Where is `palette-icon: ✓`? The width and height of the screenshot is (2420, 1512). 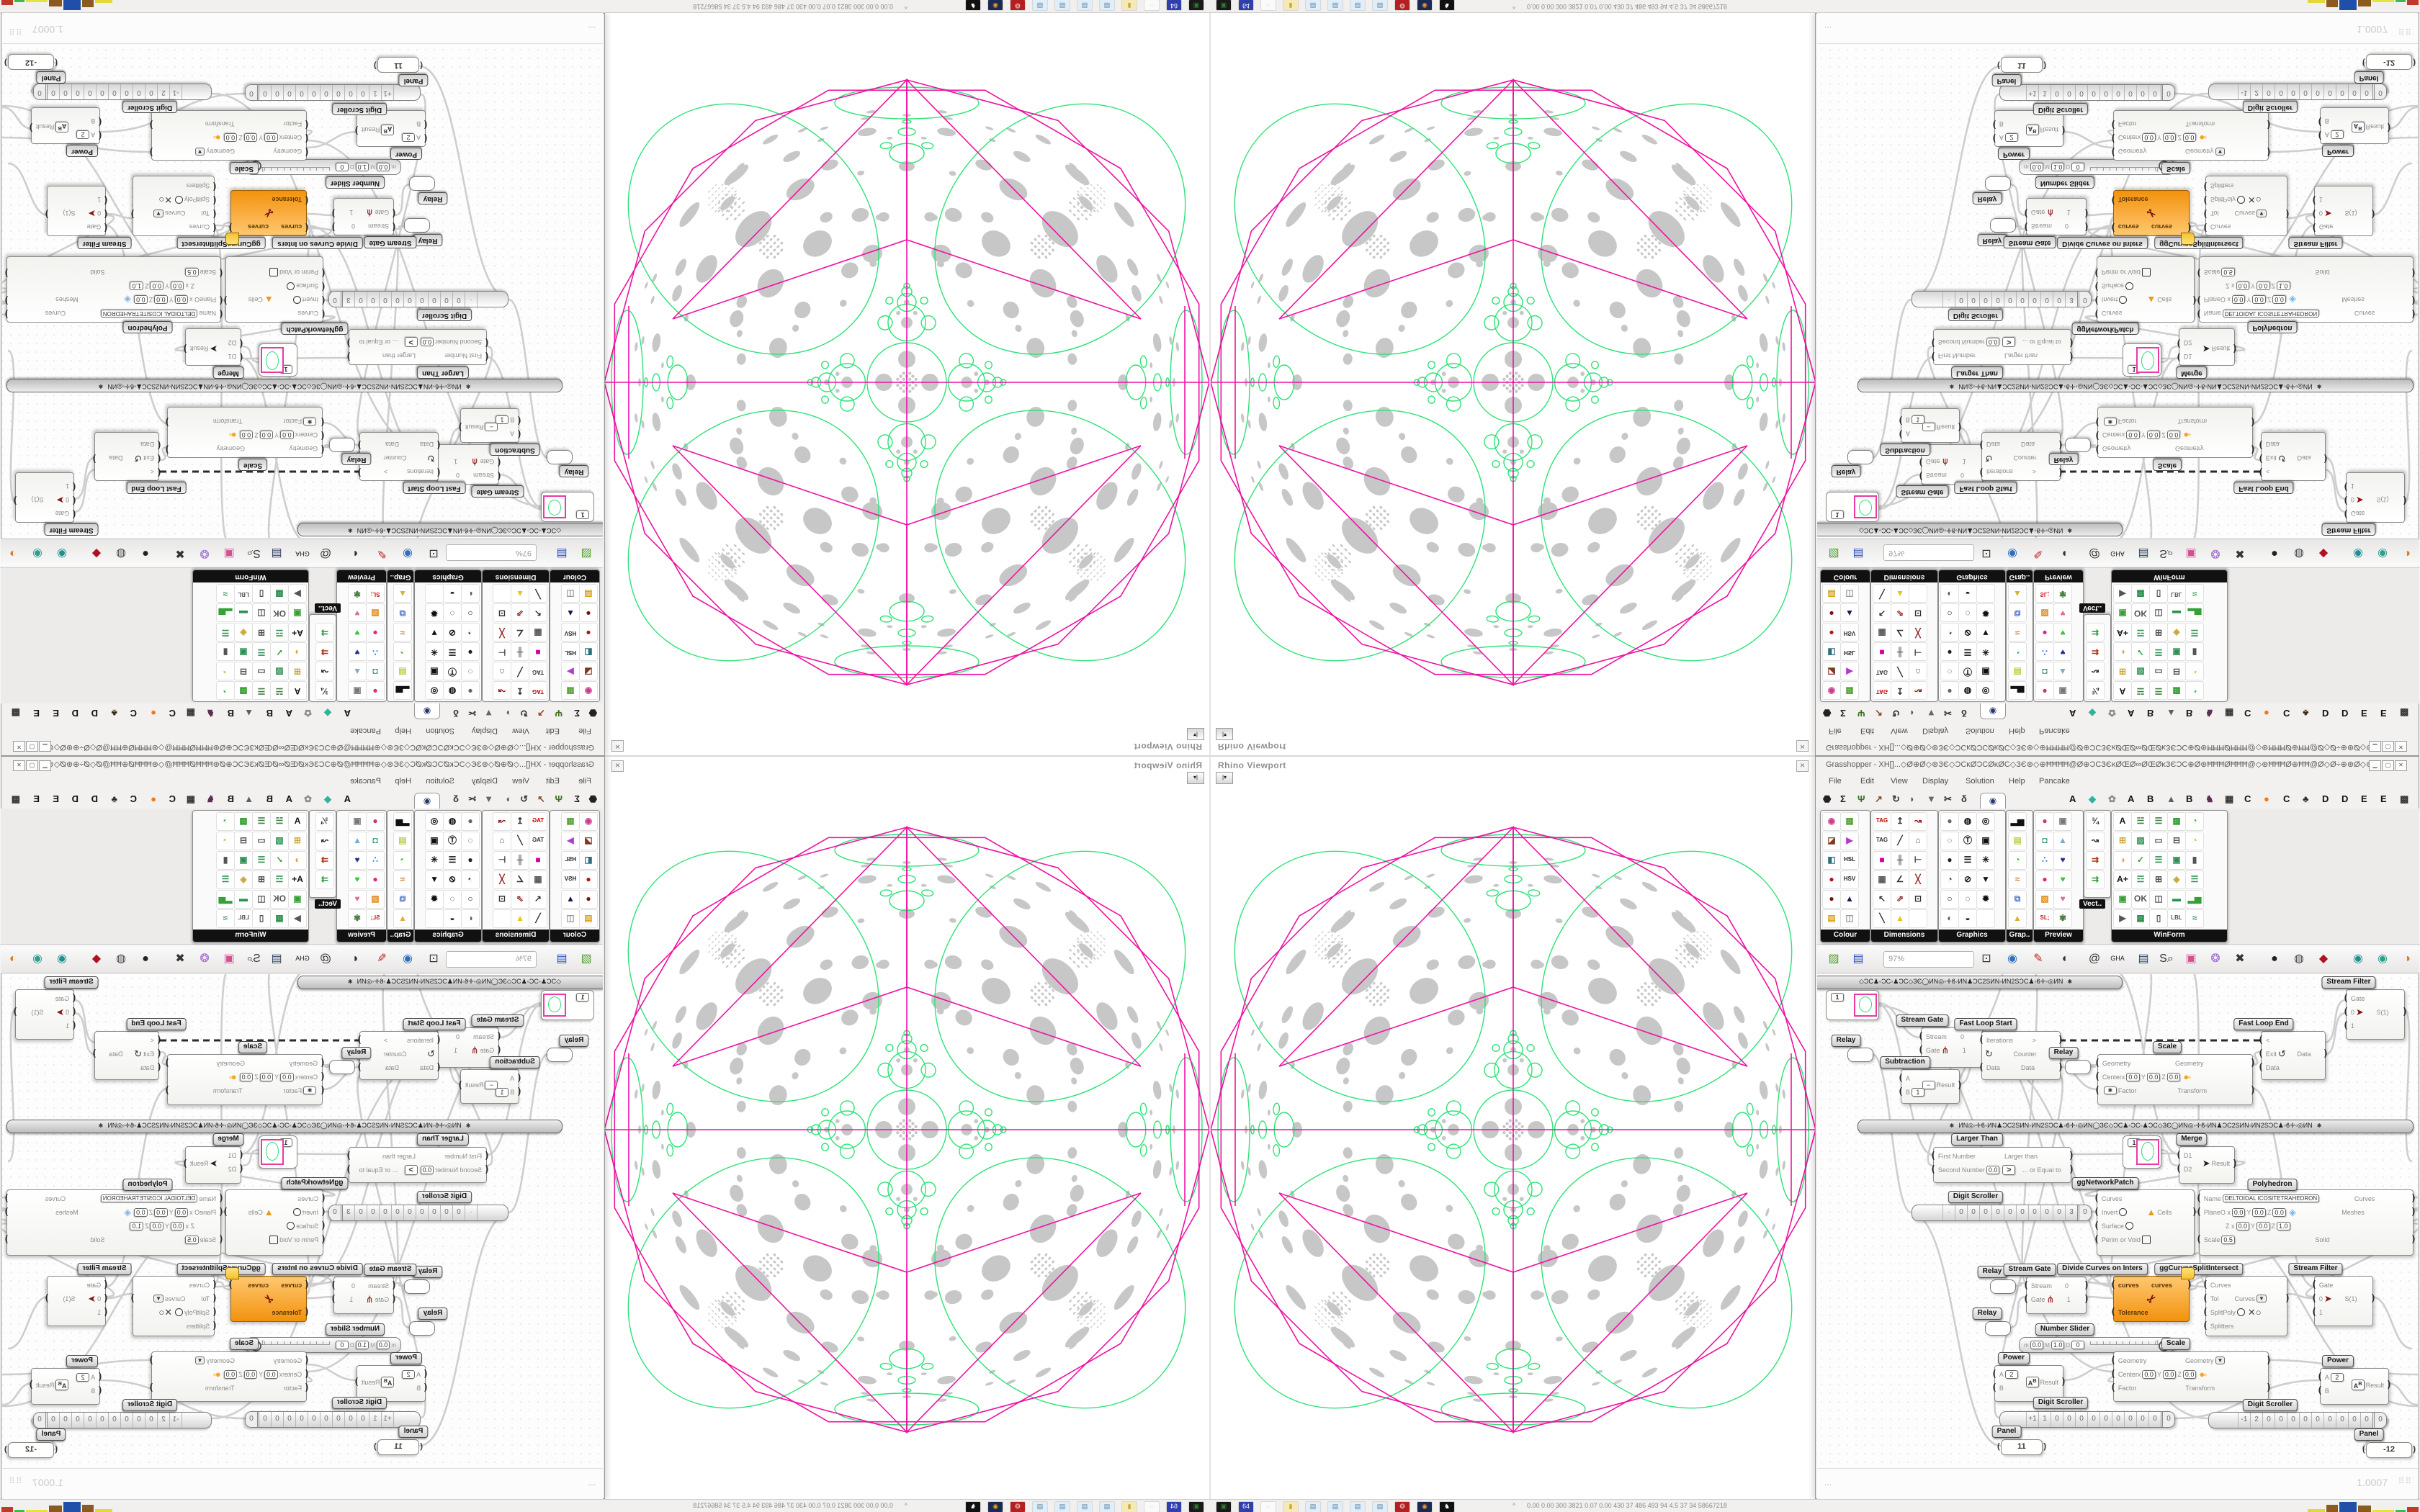 palette-icon: ✓ is located at coordinates (279, 651).